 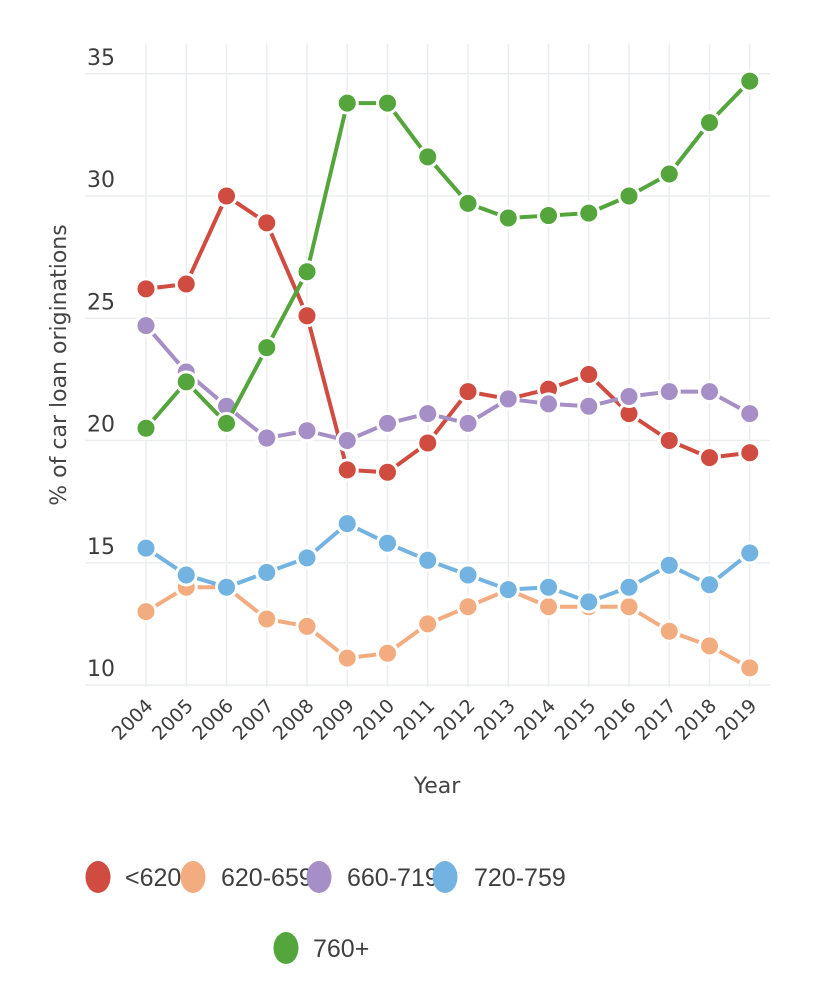 I want to click on series-line, so click(x=447, y=383).